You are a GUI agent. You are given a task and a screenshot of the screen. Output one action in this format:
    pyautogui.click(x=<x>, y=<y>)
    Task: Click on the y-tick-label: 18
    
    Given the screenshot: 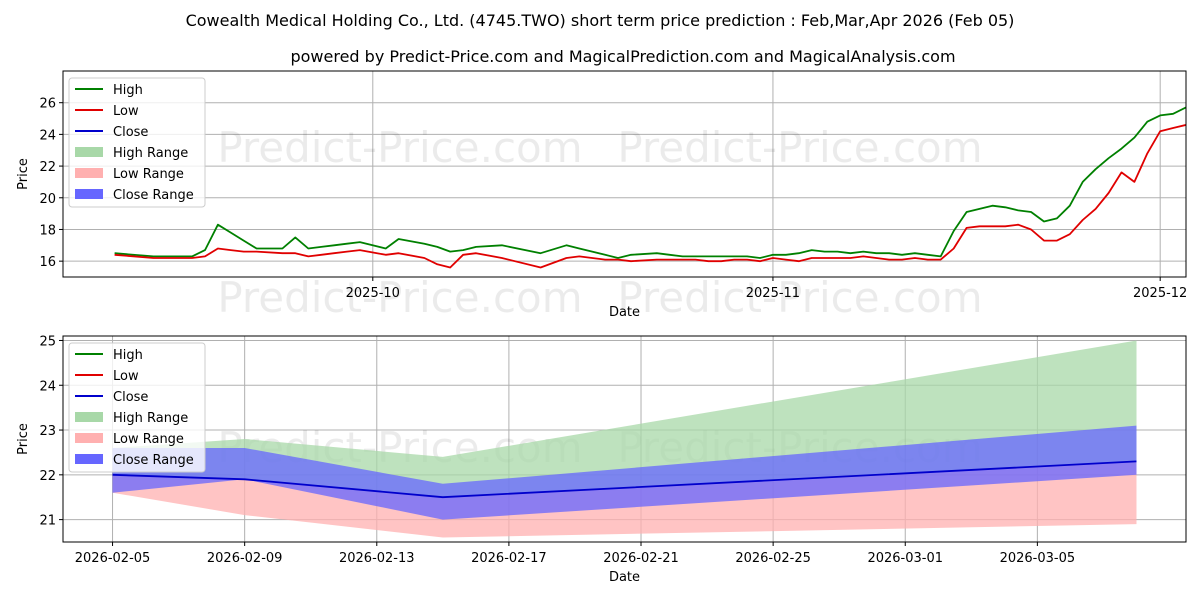 What is the action you would take?
    pyautogui.click(x=47, y=230)
    